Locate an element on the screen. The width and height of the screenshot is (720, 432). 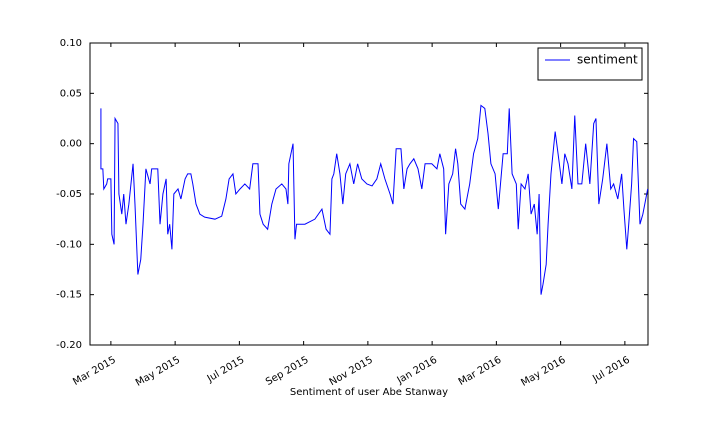
y-tick-label: -0.05 is located at coordinates (69, 194).